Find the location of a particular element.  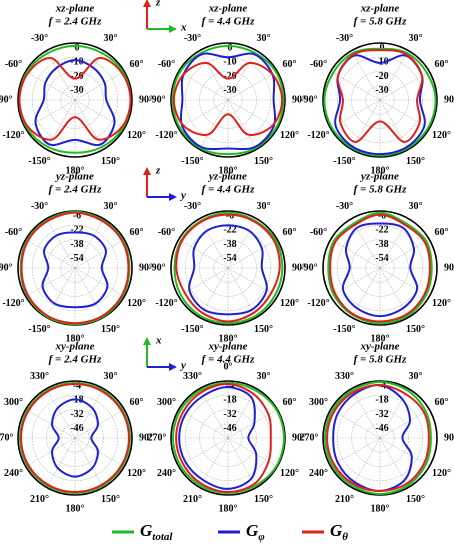

legend-subscript: φ is located at coordinates (261, 537).